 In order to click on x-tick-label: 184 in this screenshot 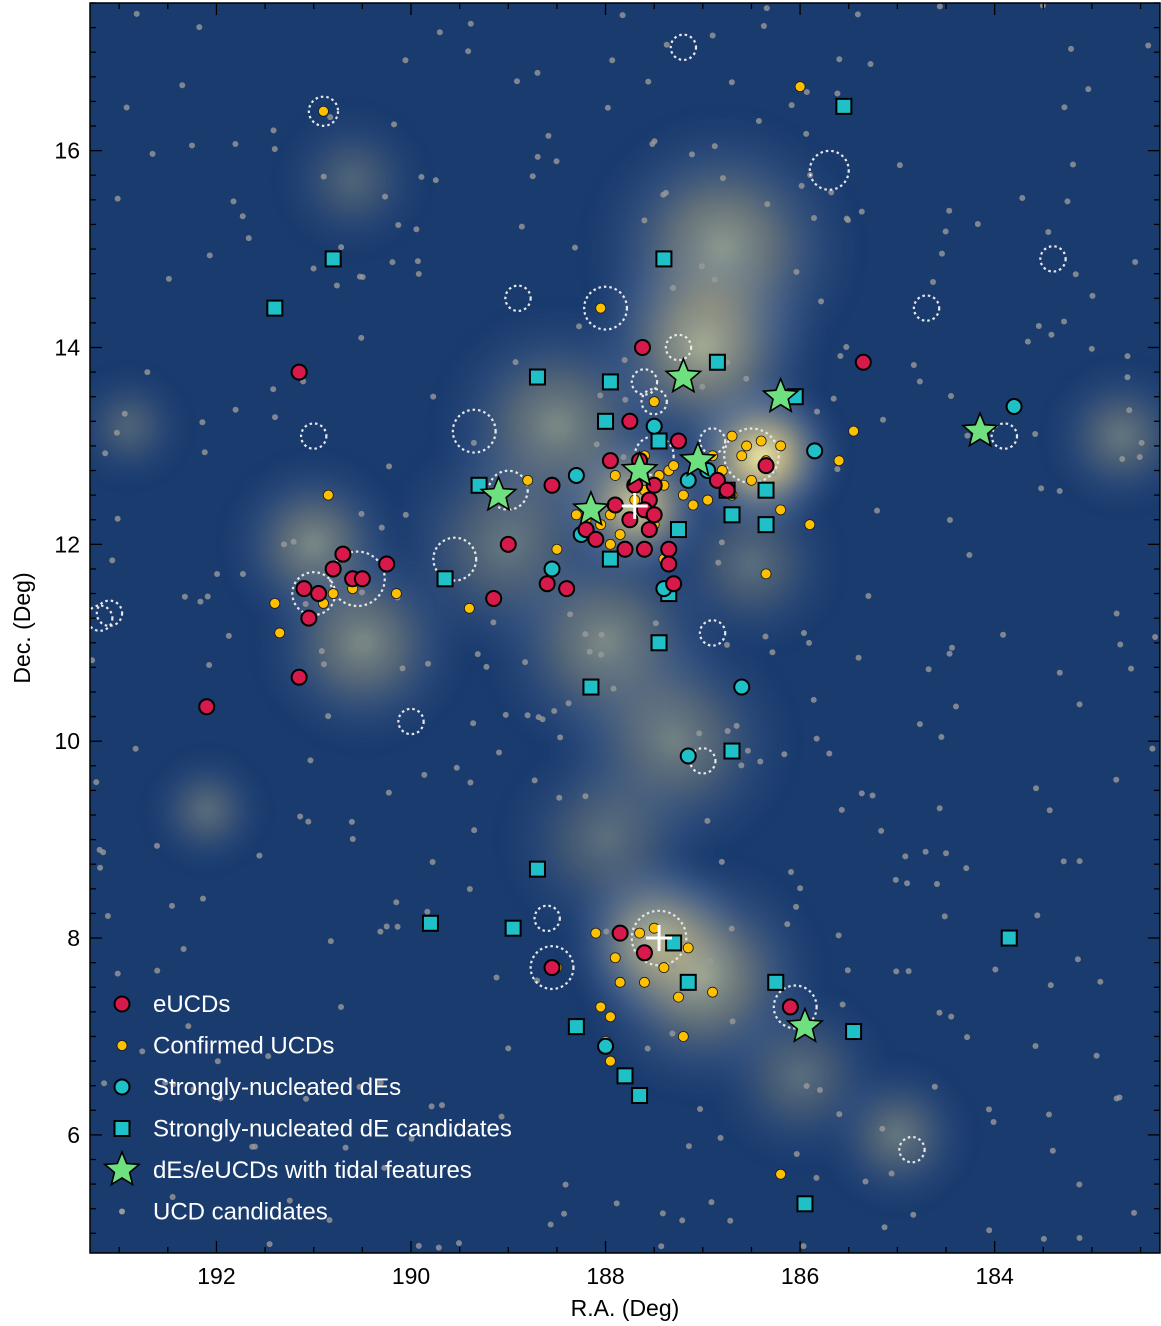, I will do `click(994, 1276)`.